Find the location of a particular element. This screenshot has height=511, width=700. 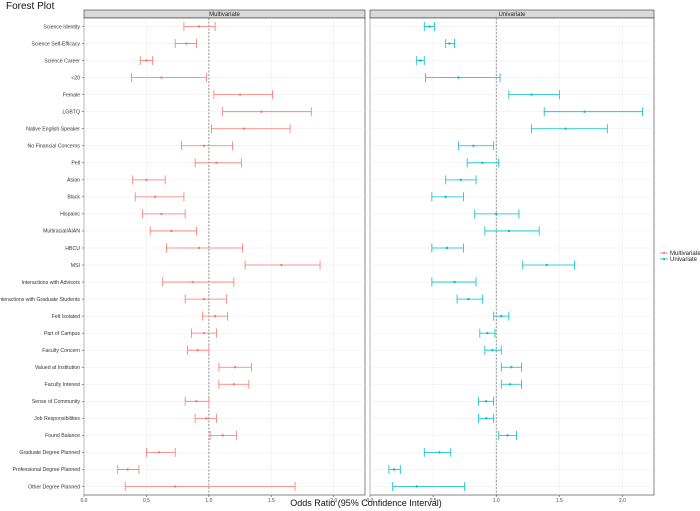

errorbar-univariate-no-financial-concerns is located at coordinates (476, 146).